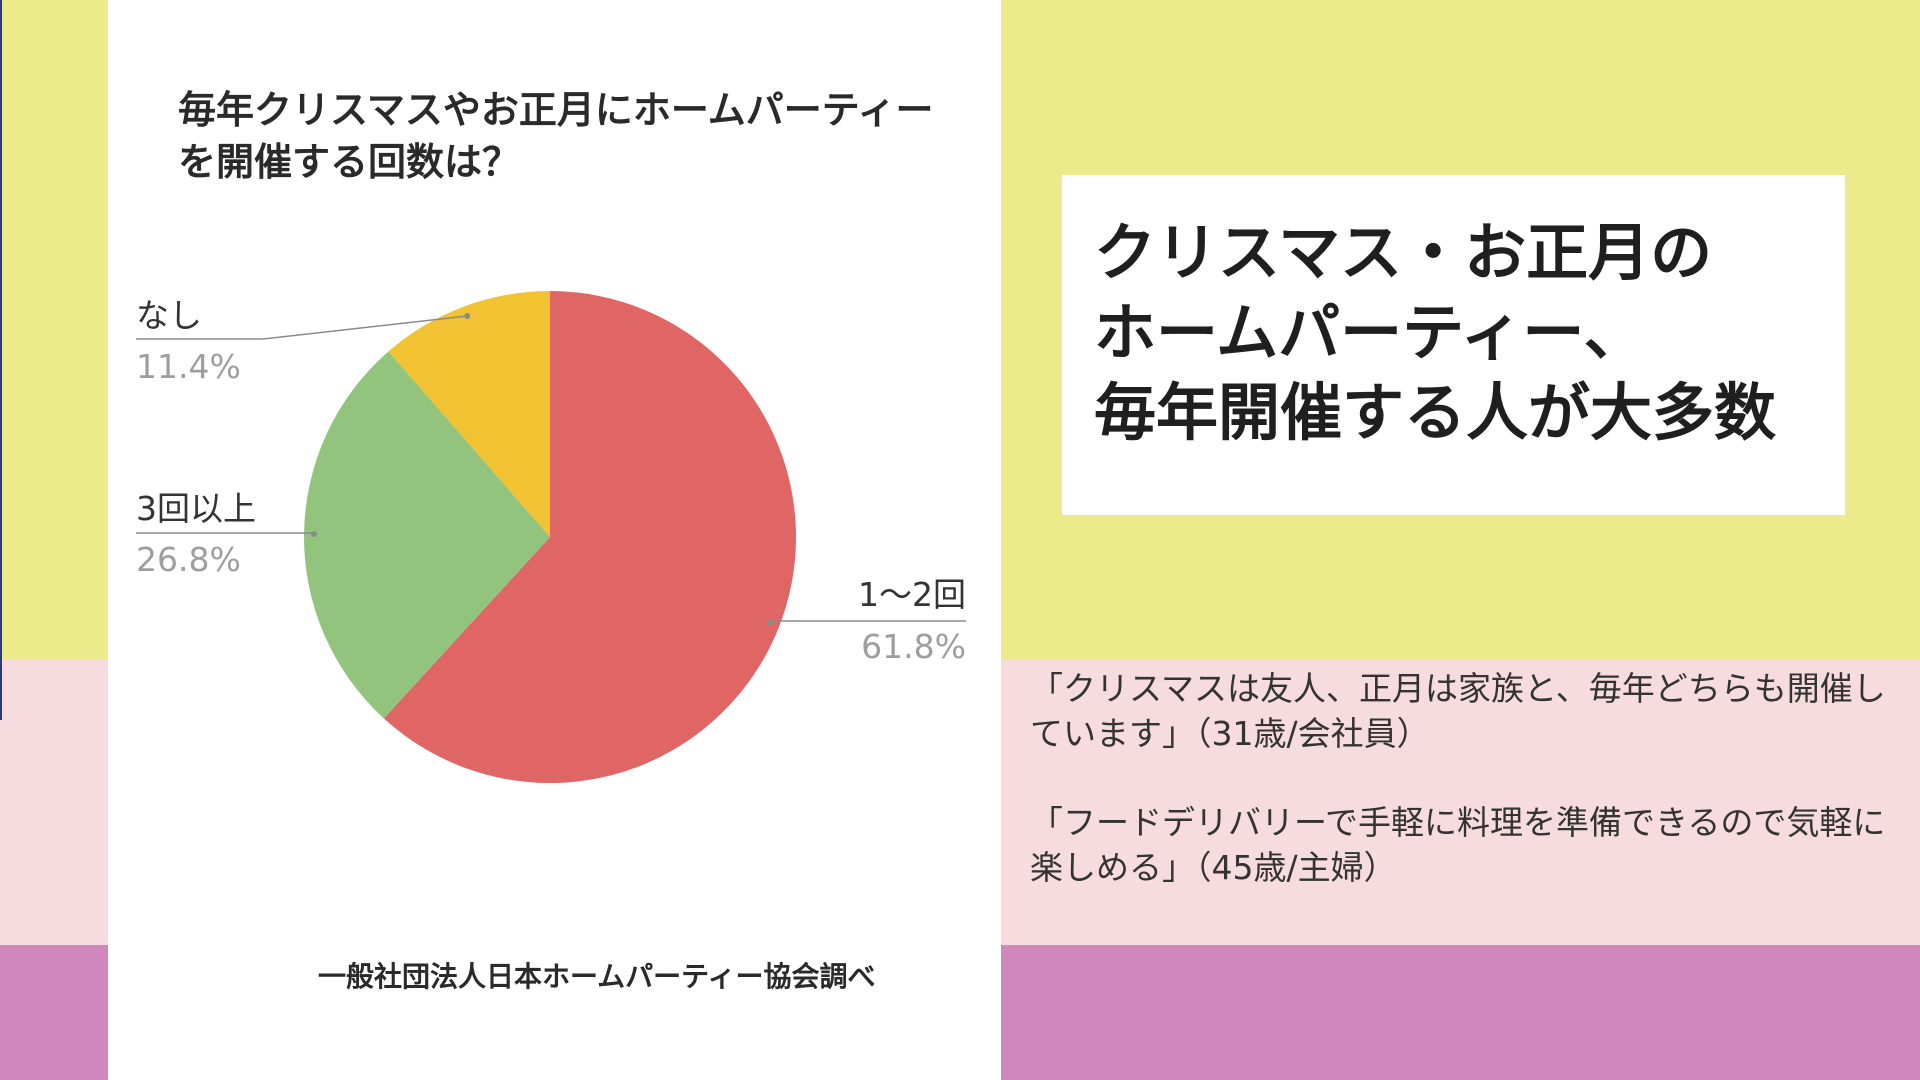  Describe the element at coordinates (1, 360) in the screenshot. I see `left-edge-line` at that location.